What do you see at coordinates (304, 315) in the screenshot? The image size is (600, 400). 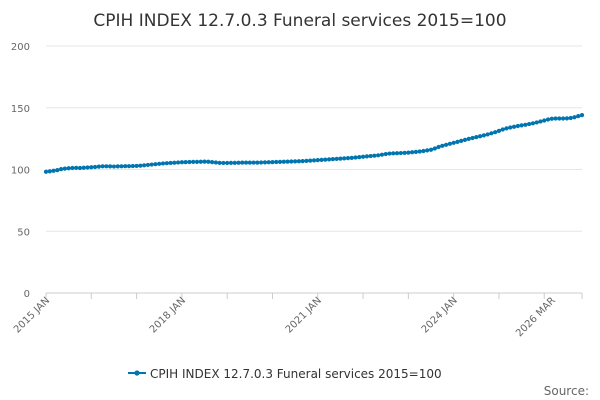 I see `x-tick-label: 2021 JAN` at bounding box center [304, 315].